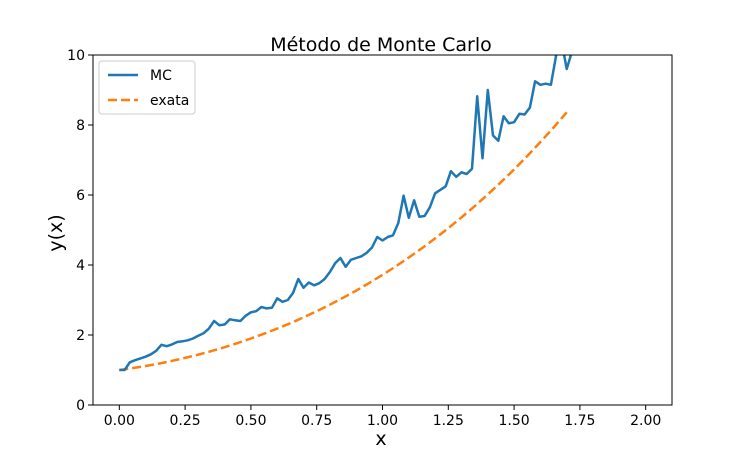 The image size is (747, 464). What do you see at coordinates (161, 76) in the screenshot?
I see `legend-label-mc: MC` at bounding box center [161, 76].